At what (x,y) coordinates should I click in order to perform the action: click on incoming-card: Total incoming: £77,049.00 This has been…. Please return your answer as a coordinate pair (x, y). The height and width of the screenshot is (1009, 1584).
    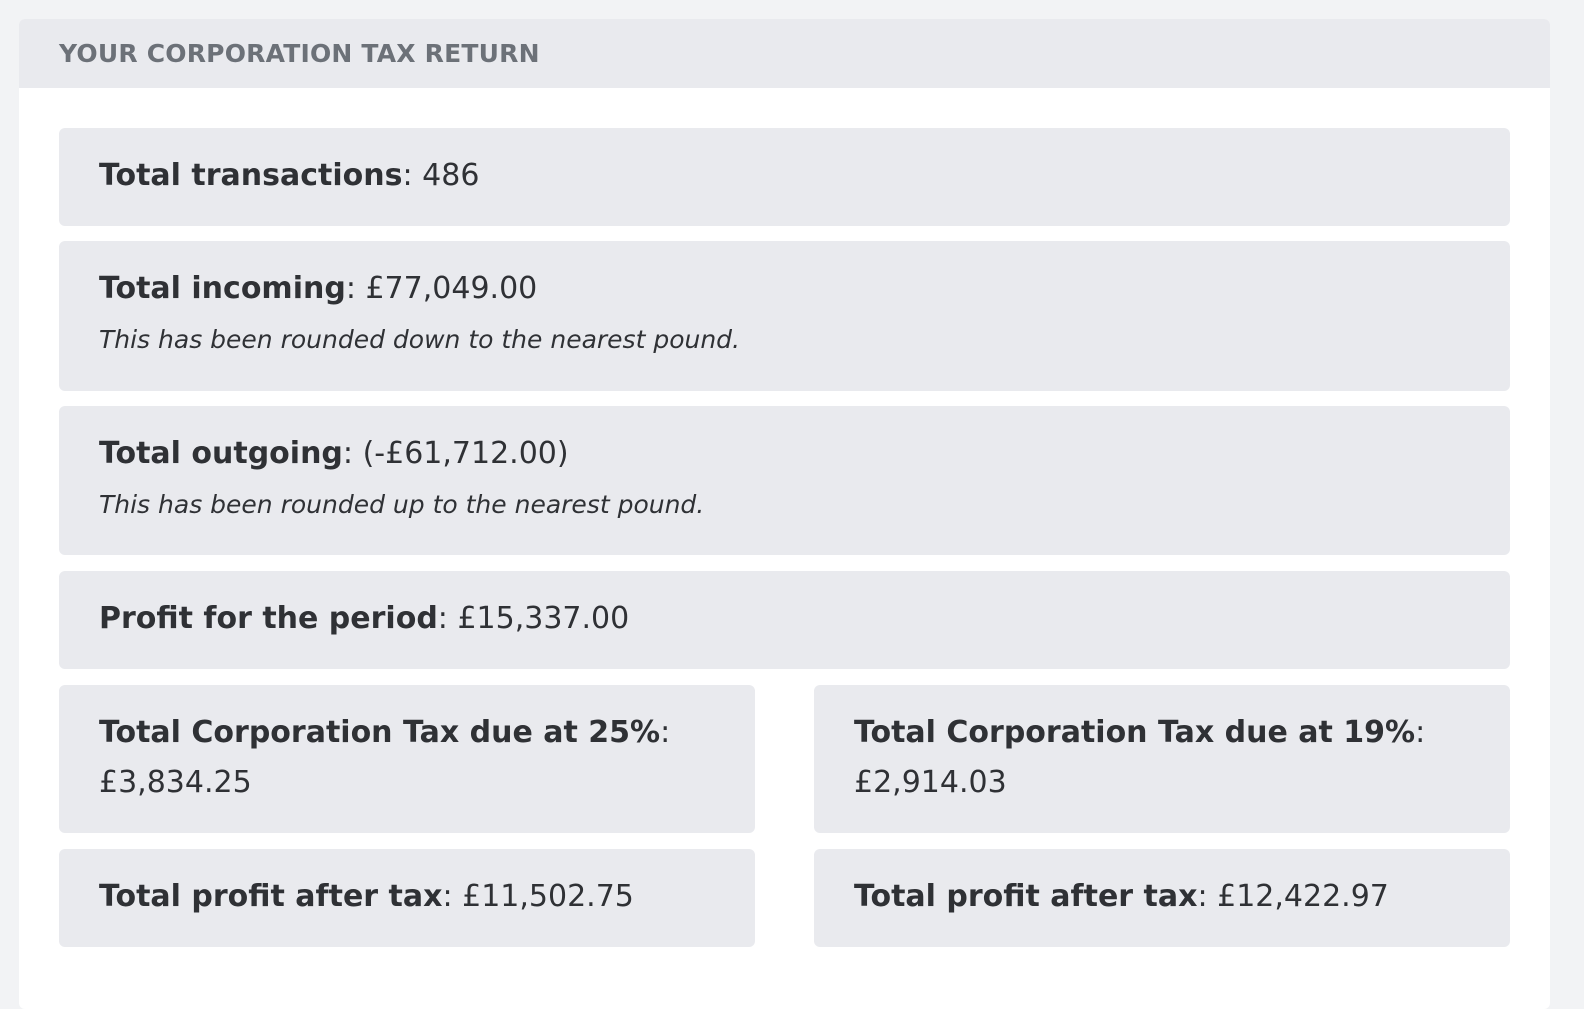
    Looking at the image, I should click on (784, 316).